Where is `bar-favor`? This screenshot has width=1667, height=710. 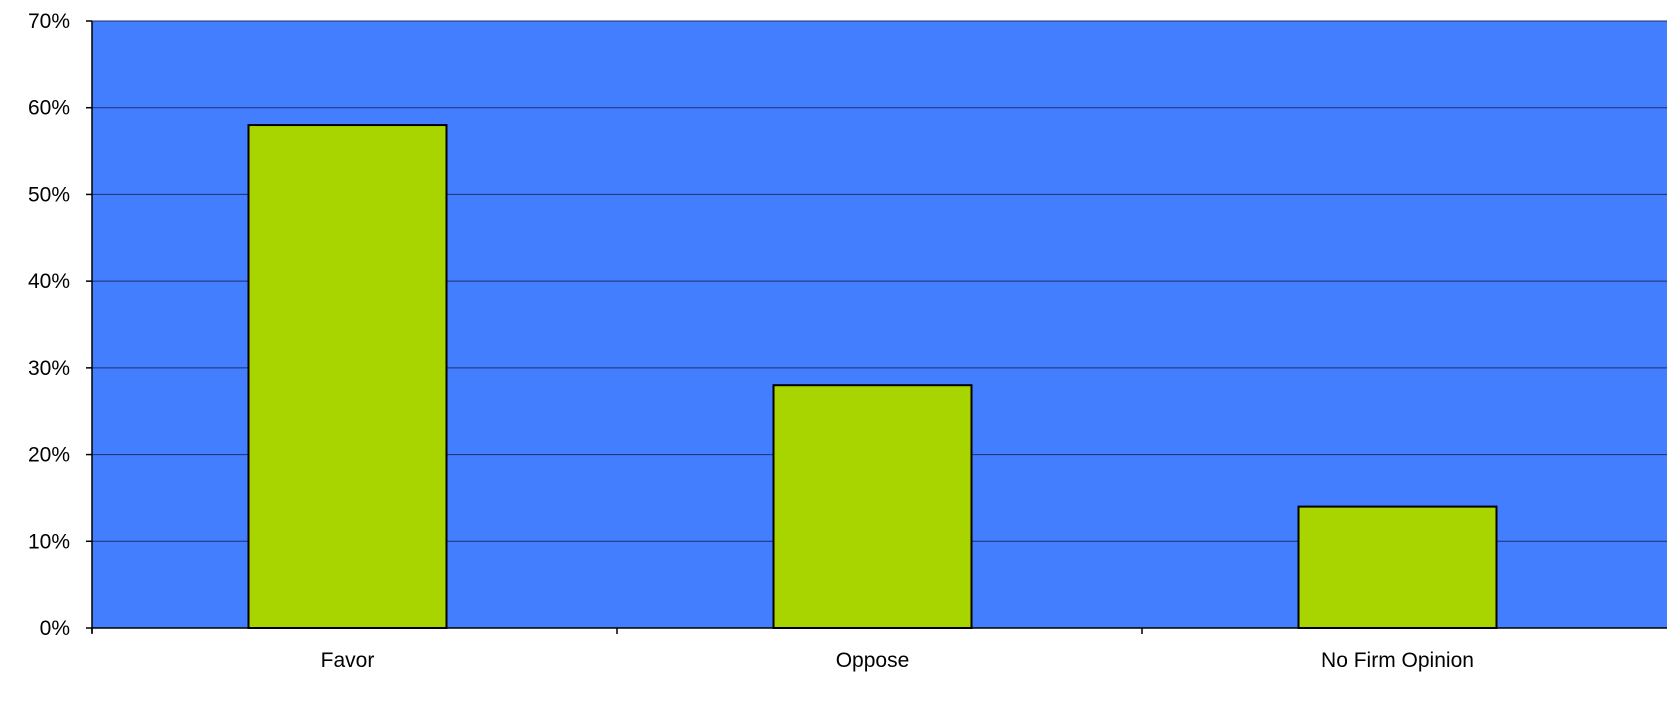 bar-favor is located at coordinates (347, 377).